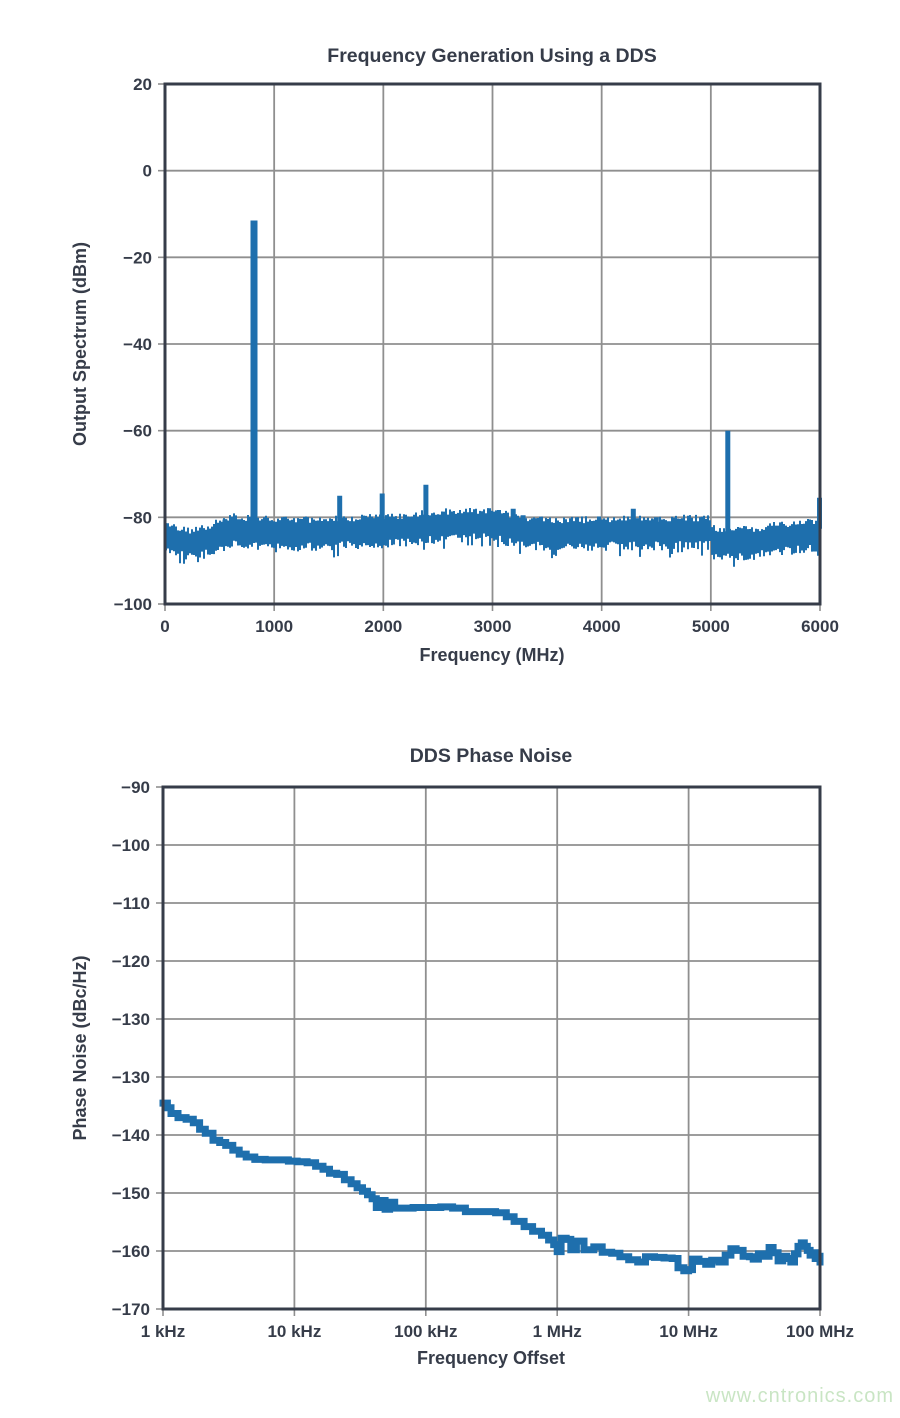 The width and height of the screenshot is (900, 1418). I want to click on spectrum-x-tick-label: 0, so click(164, 626).